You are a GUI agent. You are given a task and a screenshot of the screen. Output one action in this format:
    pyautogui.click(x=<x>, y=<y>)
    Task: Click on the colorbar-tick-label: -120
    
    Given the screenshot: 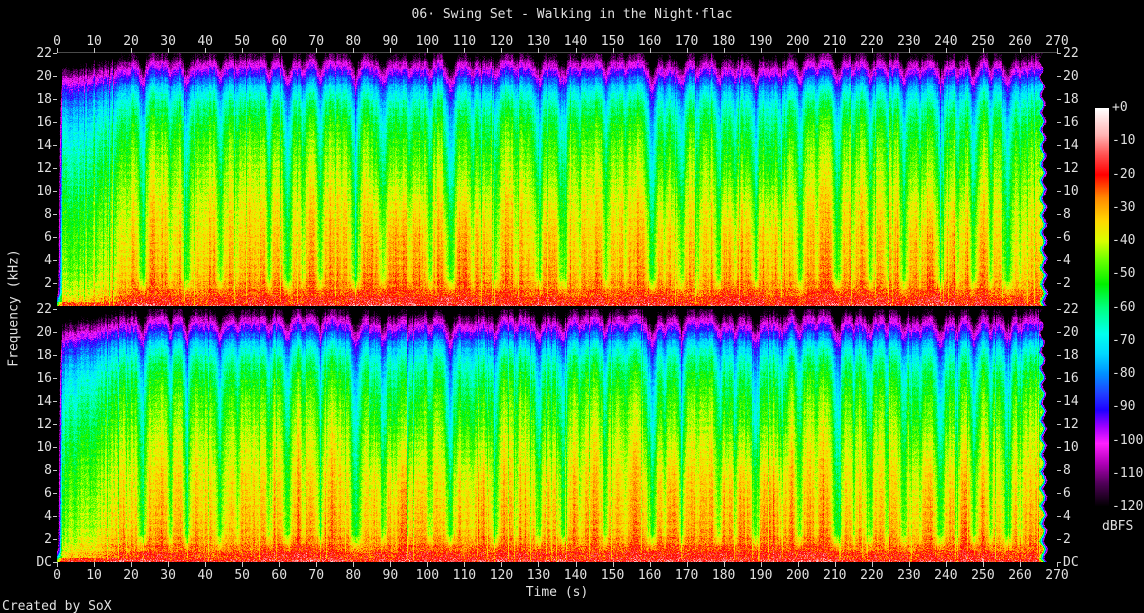 What is the action you would take?
    pyautogui.click(x=1128, y=506)
    